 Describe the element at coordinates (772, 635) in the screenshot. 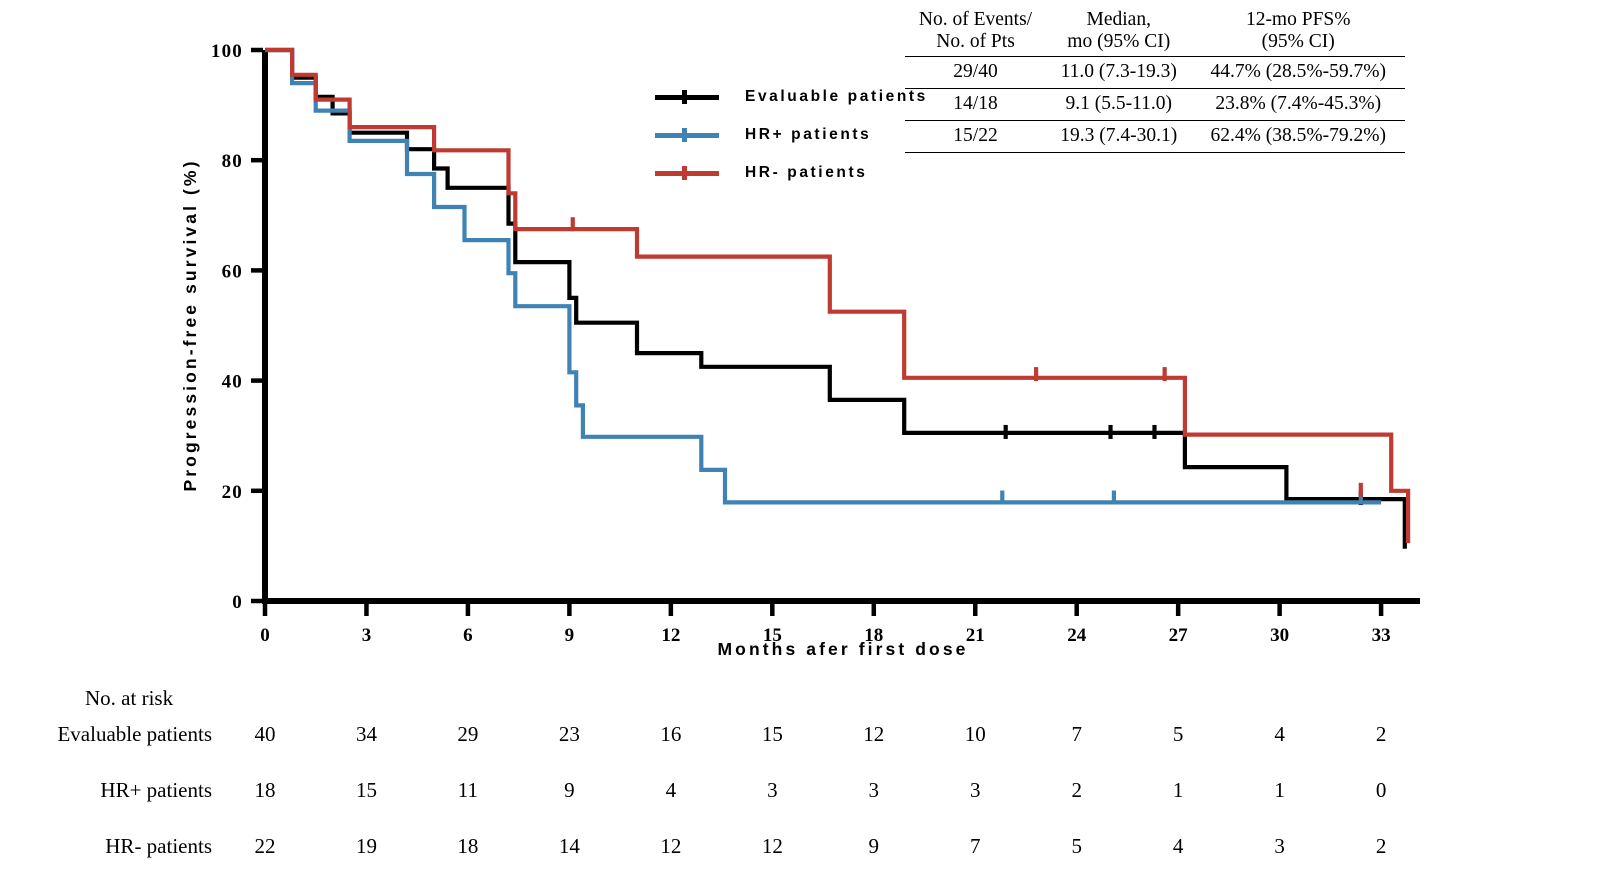

I see `x-tick-label: 15` at that location.